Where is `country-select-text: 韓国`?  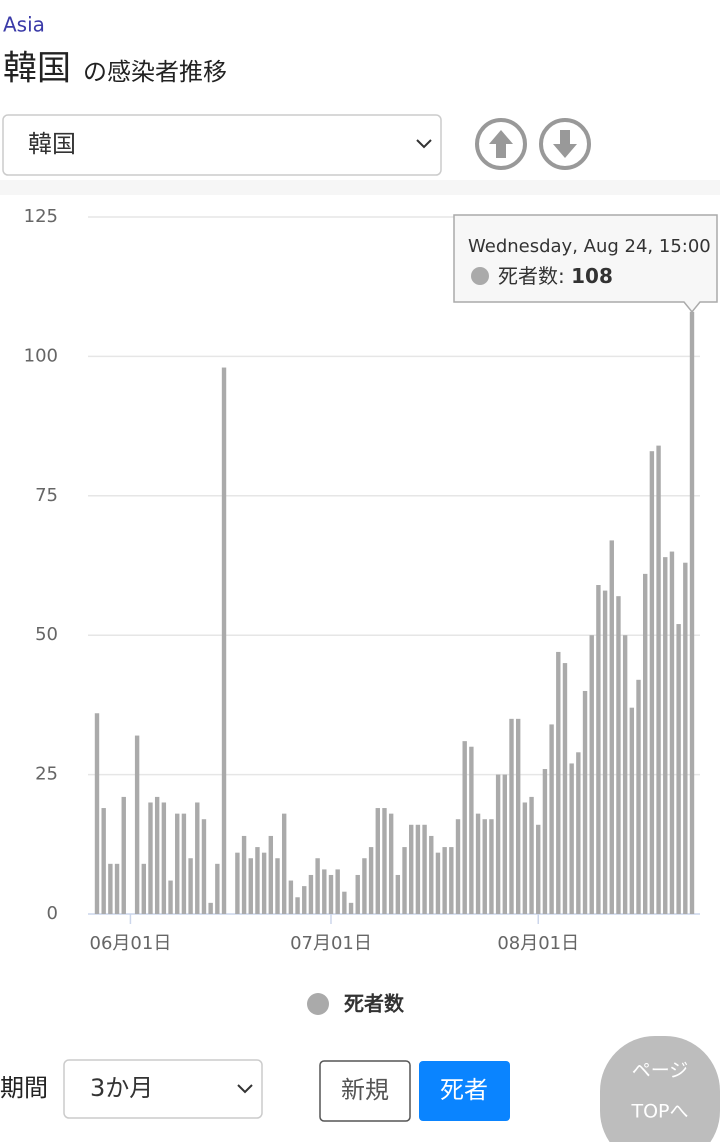
country-select-text: 韓国 is located at coordinates (52, 144).